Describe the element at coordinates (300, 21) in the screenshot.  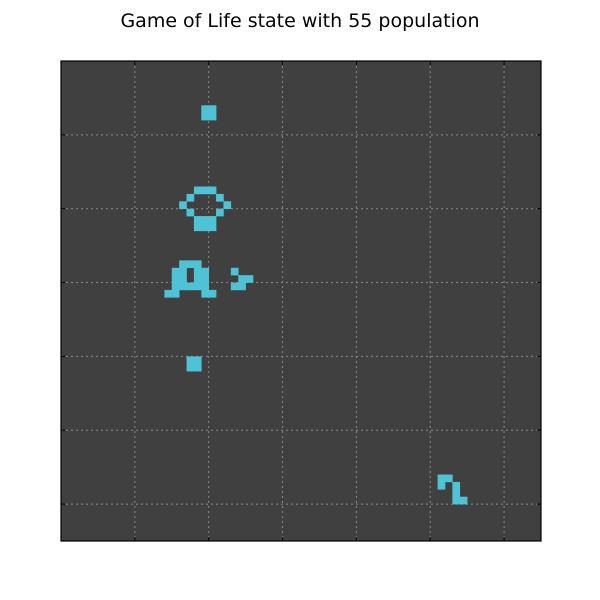
I see `chart-title: Game of Life state with 55 population` at that location.